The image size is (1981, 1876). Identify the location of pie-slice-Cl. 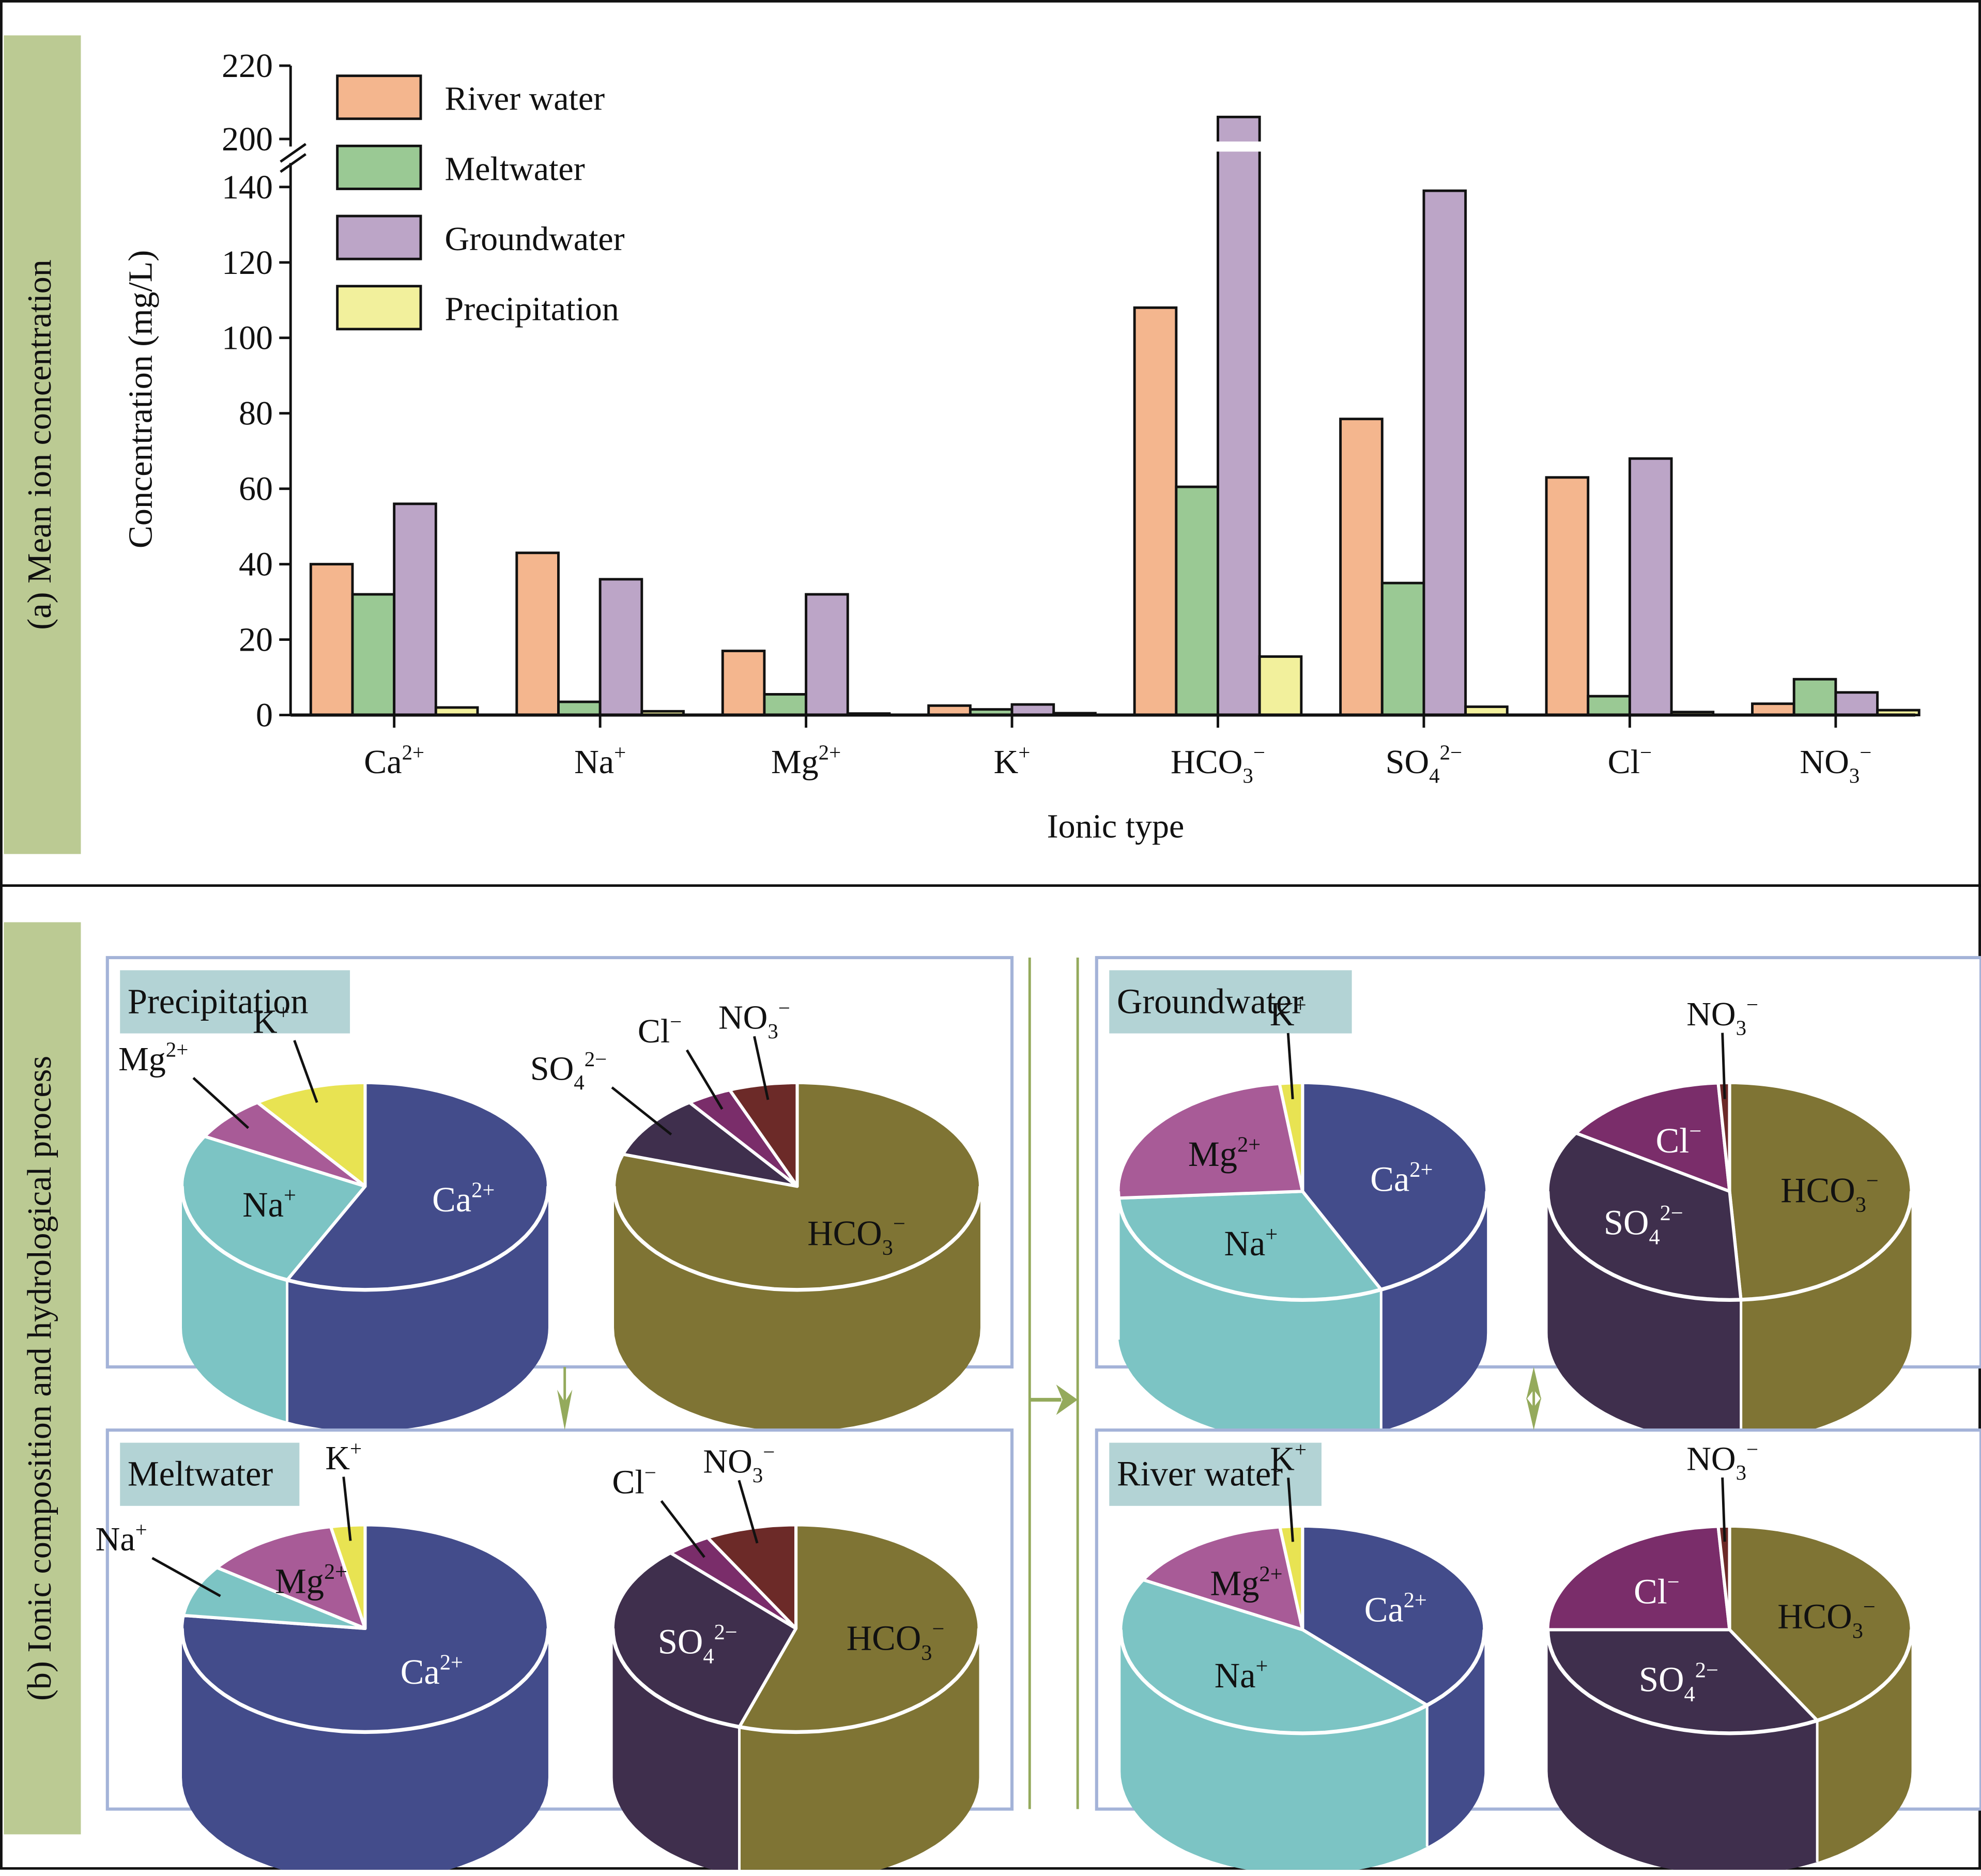
(1652, 1137).